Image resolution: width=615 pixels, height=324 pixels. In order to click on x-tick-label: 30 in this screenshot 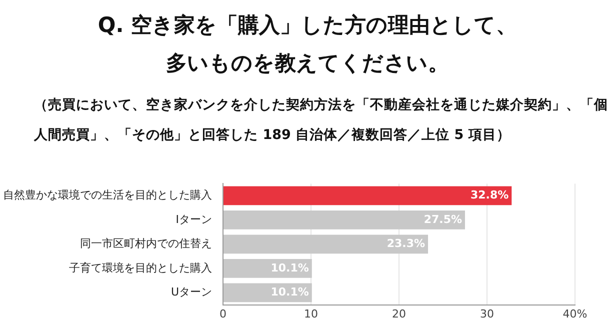, I will do `click(487, 313)`.